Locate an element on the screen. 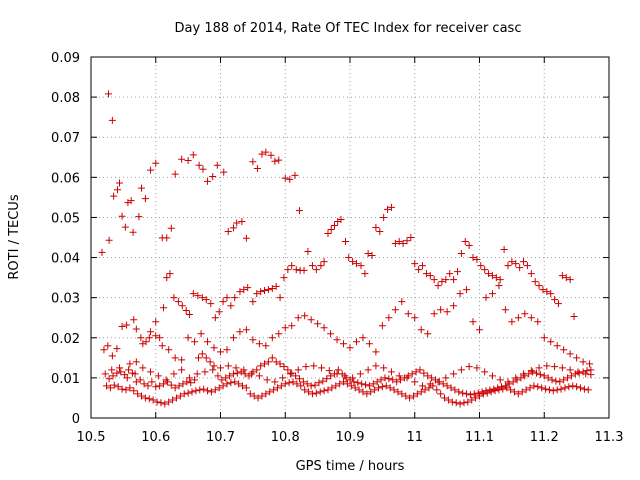 The height and width of the screenshot is (480, 640). y-tick-labels: 0 0.01 0.02 0.03 0.04 0.05 0.06 0.07 0.08 0.09 is located at coordinates (65, 239).